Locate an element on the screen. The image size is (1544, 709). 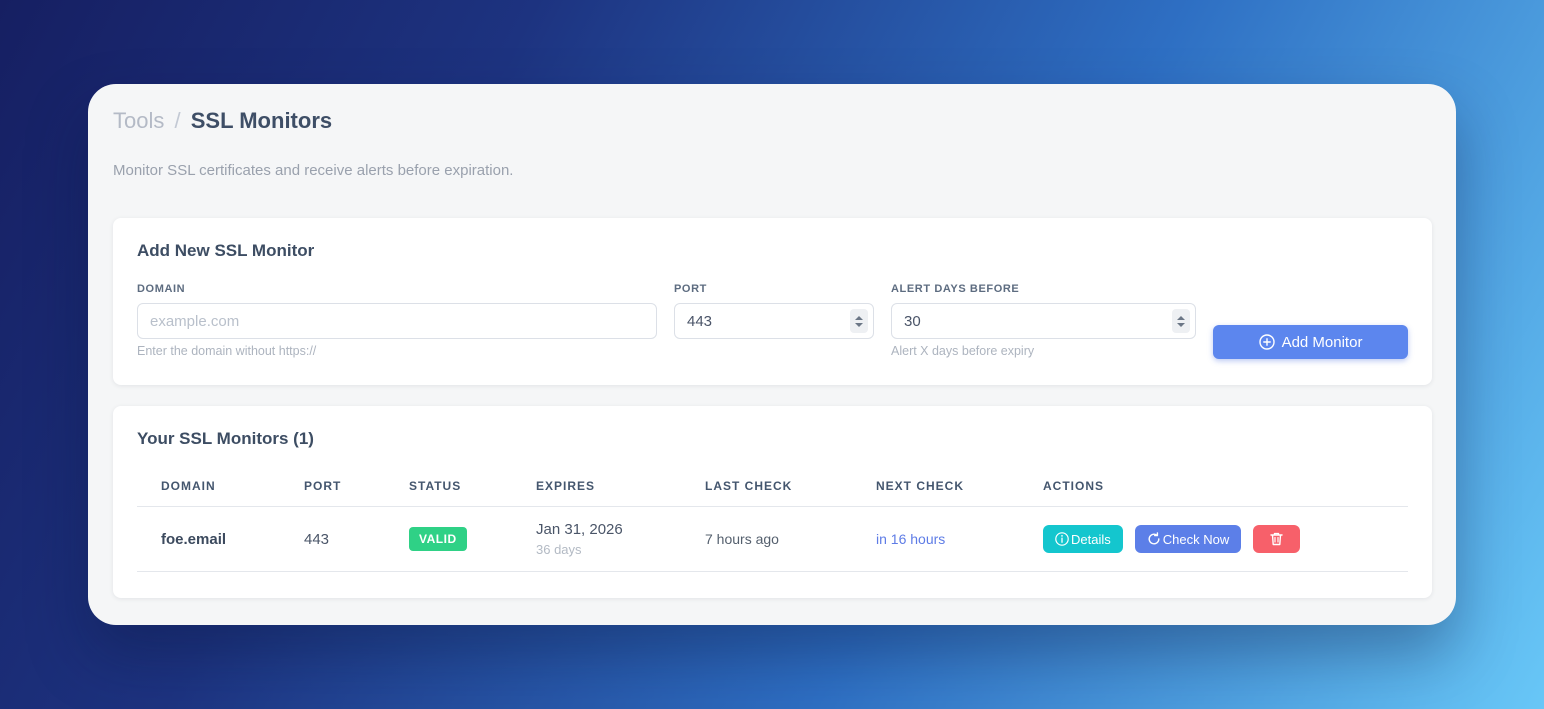
delete-button is located at coordinates (1277, 539).